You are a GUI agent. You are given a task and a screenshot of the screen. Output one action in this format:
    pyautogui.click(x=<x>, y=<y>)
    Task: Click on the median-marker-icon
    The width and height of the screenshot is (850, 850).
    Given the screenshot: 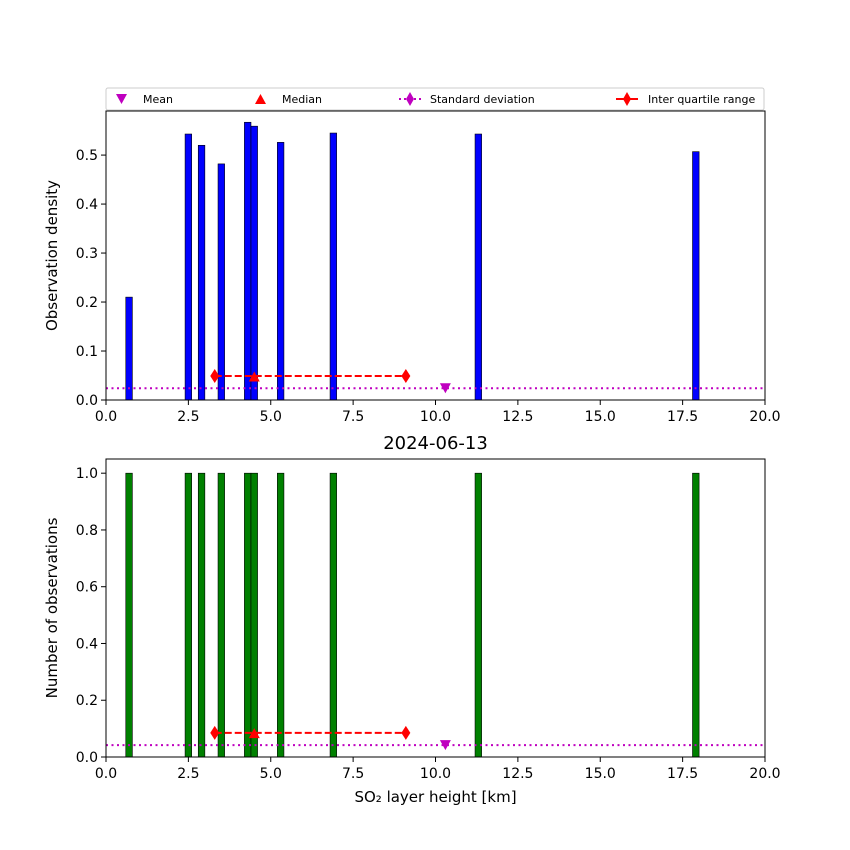 What is the action you would take?
    pyautogui.click(x=260, y=99)
    